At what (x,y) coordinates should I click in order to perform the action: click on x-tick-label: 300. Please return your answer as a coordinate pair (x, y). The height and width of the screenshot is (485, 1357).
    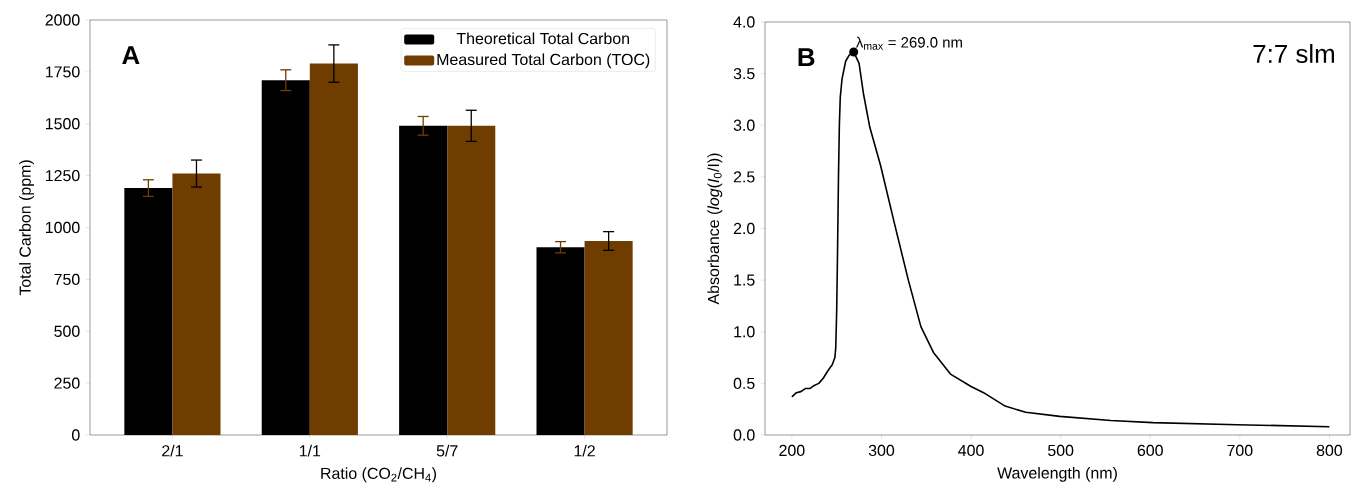
    Looking at the image, I should click on (881, 450).